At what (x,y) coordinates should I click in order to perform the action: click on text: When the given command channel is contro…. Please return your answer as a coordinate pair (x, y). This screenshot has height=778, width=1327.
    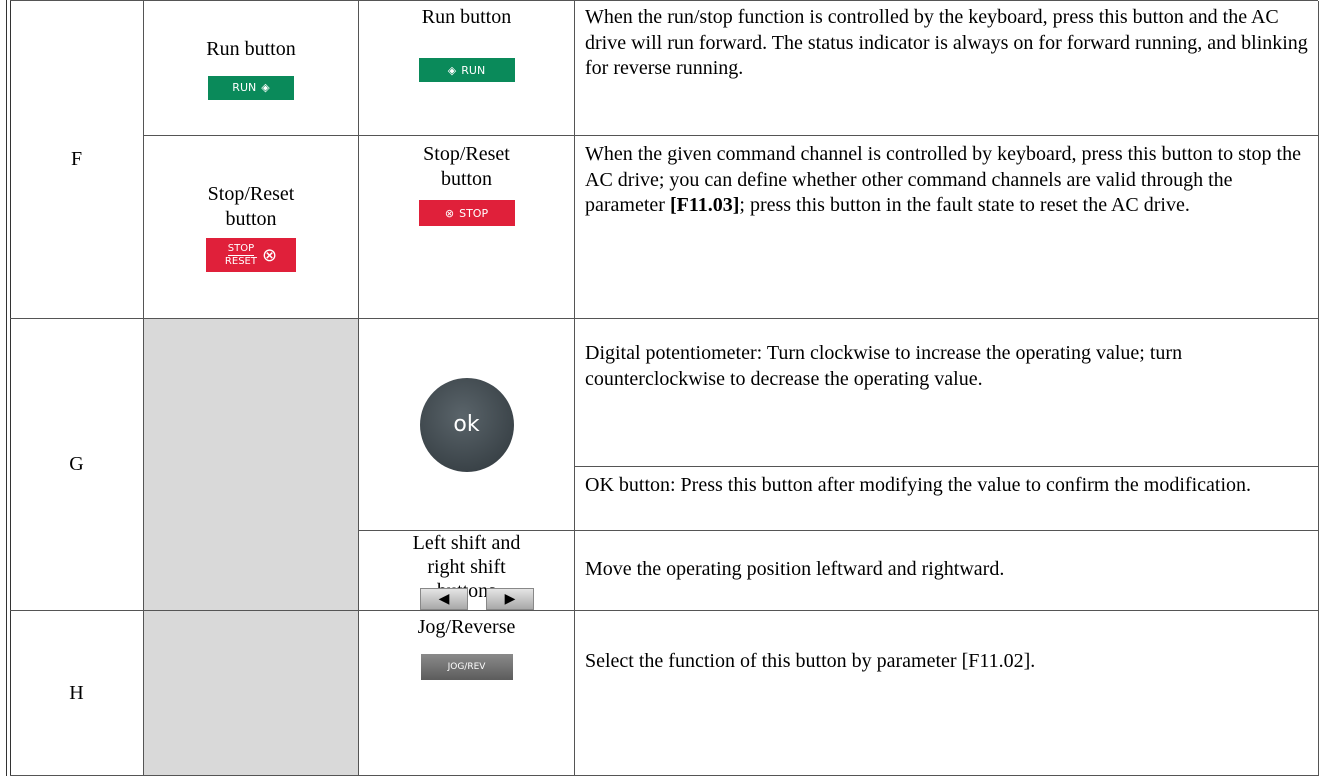
    Looking at the image, I should click on (943, 179).